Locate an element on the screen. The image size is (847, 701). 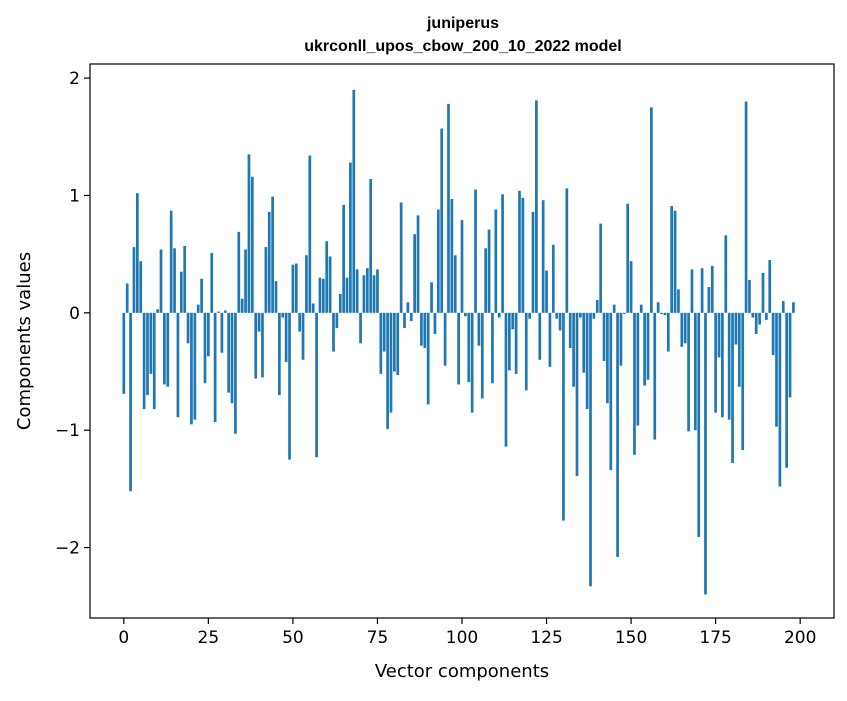
x-tick-label: 200 is located at coordinates (800, 638).